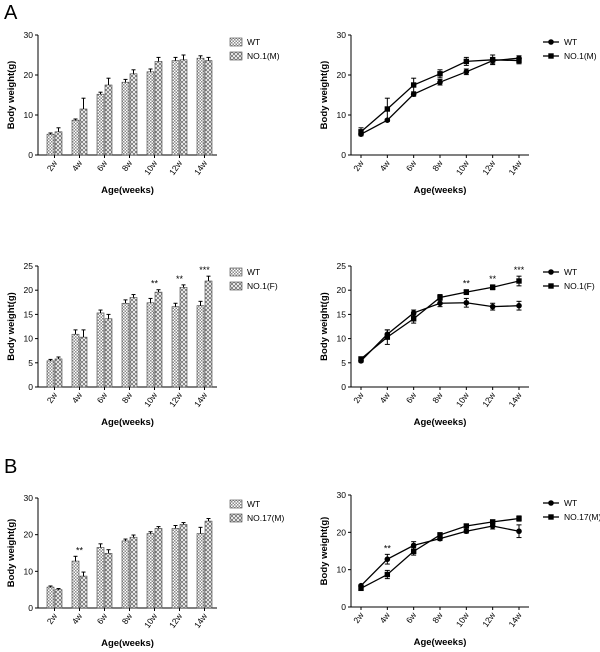 Image resolution: width=600 pixels, height=652 pixels. What do you see at coordinates (440, 553) in the screenshot?
I see `series-line` at bounding box center [440, 553].